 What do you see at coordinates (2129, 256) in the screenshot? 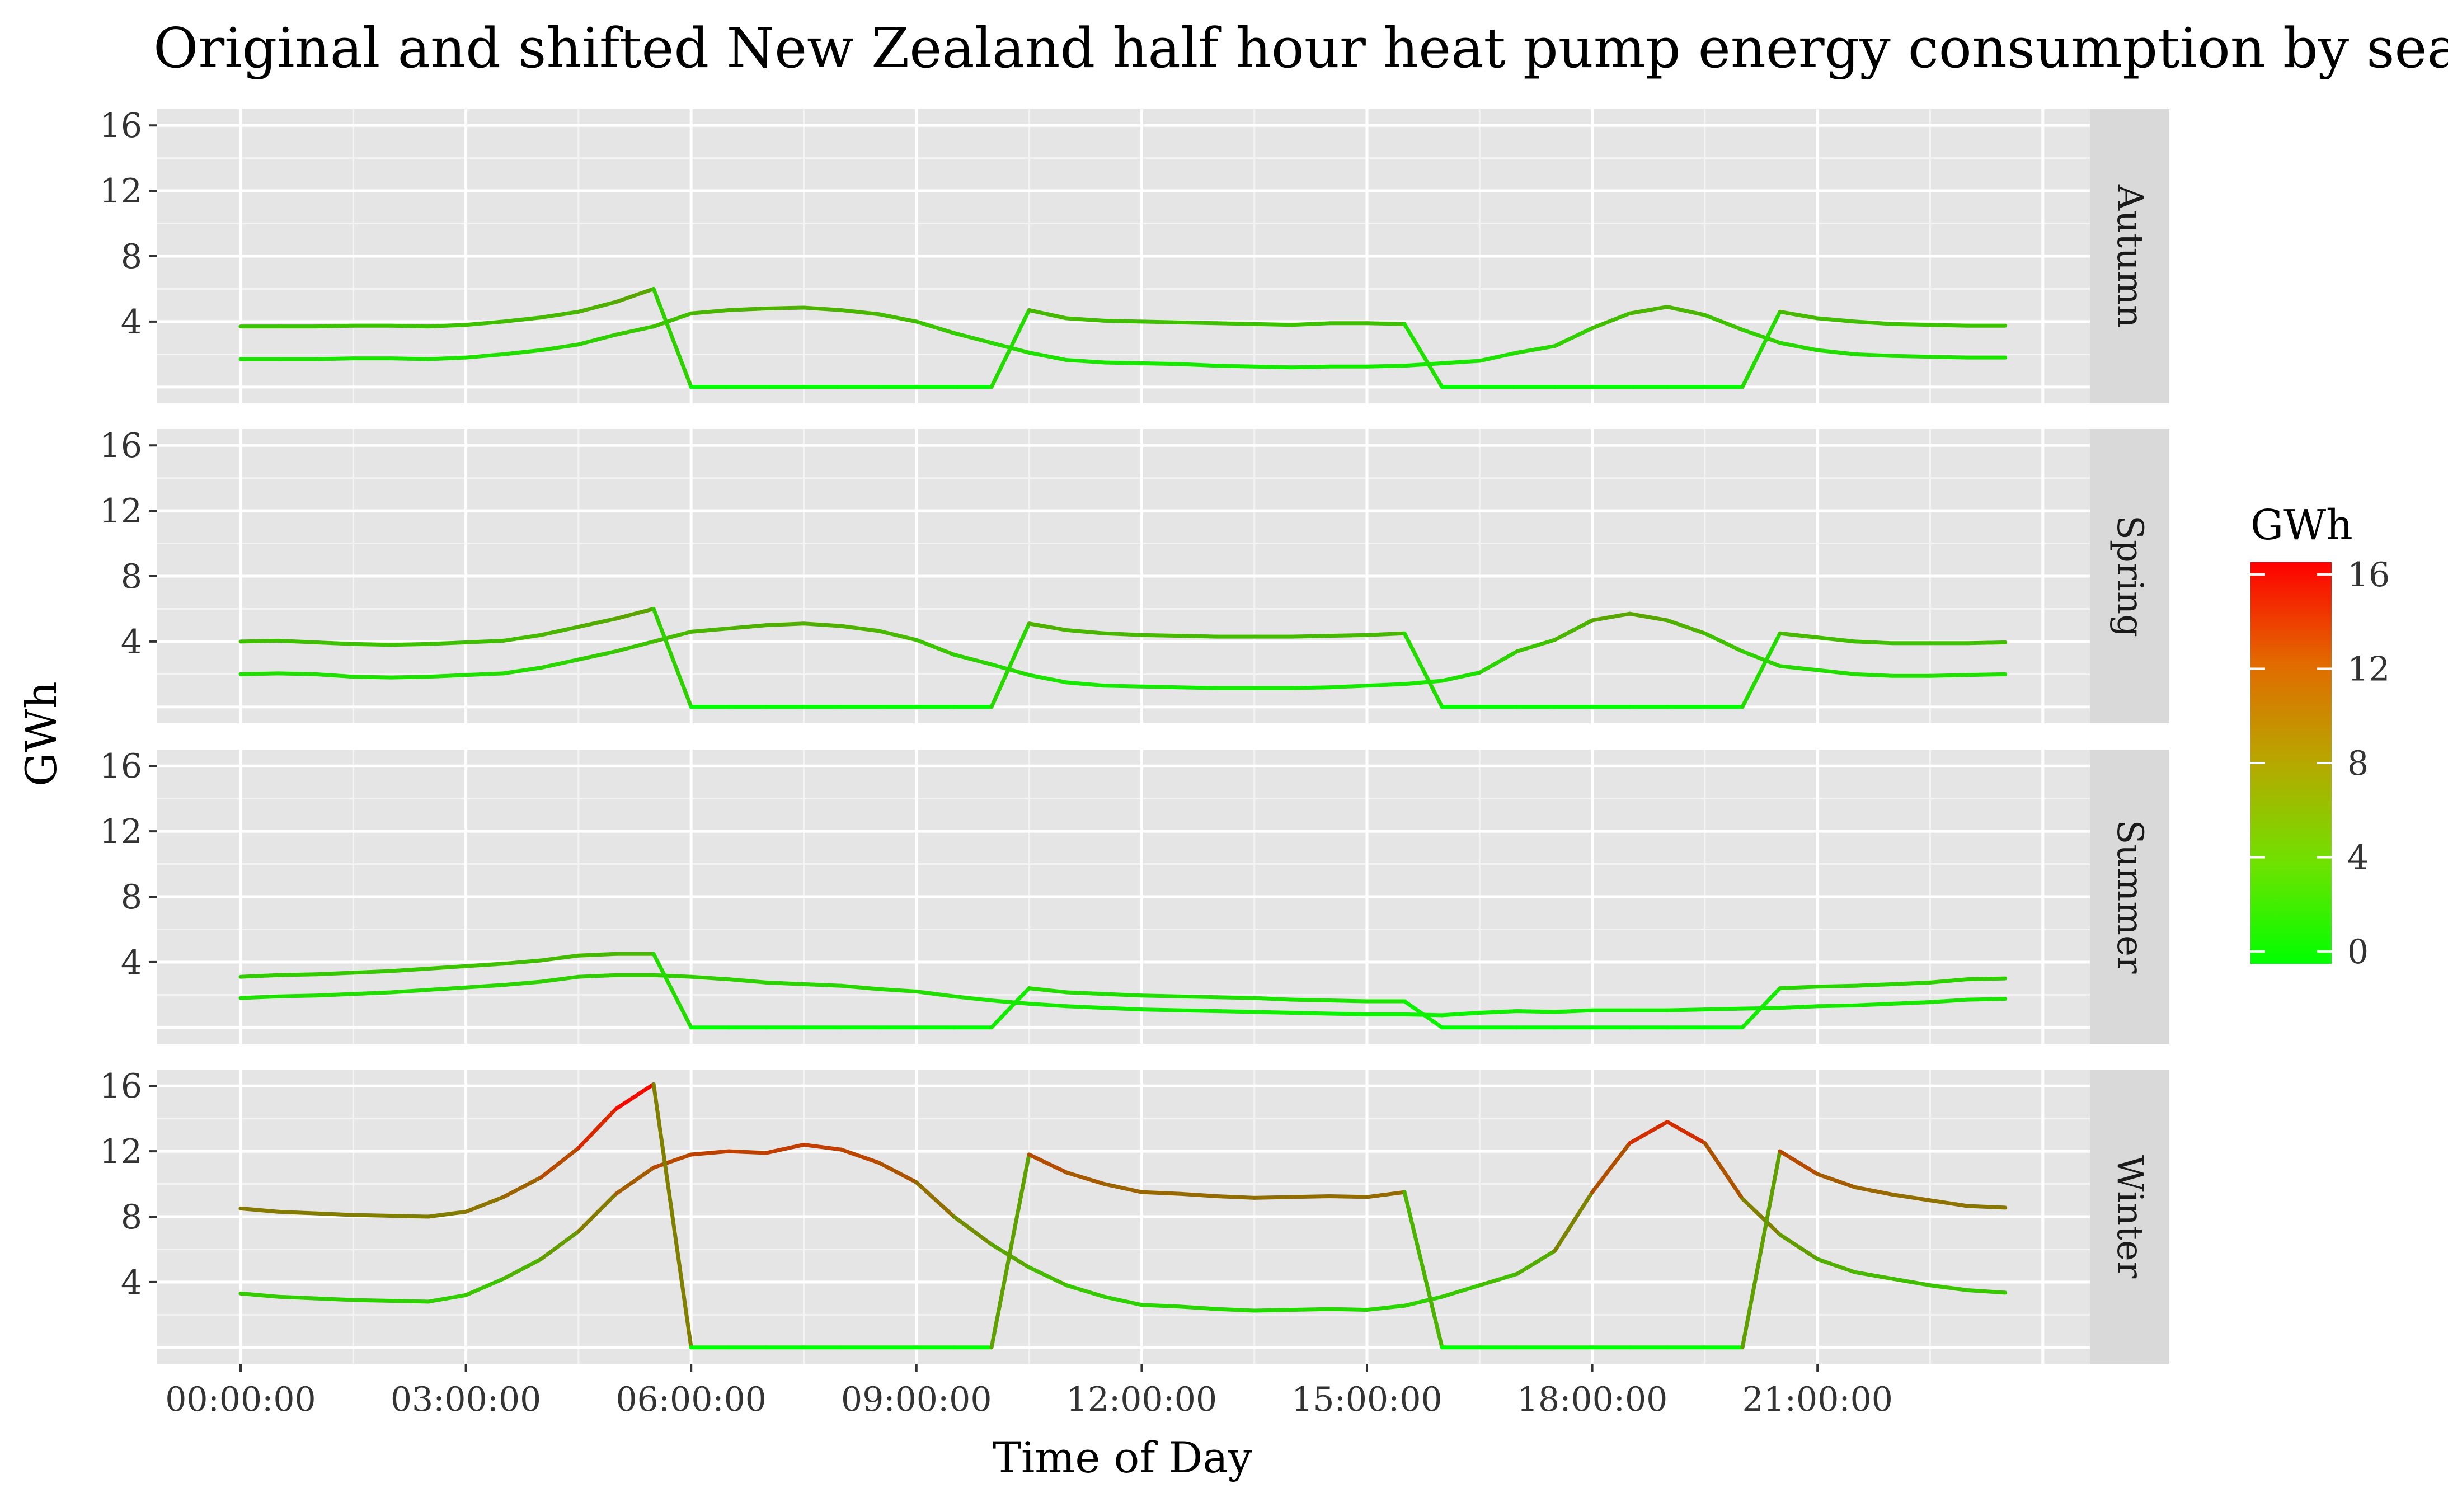
I see `facet-strip` at bounding box center [2129, 256].